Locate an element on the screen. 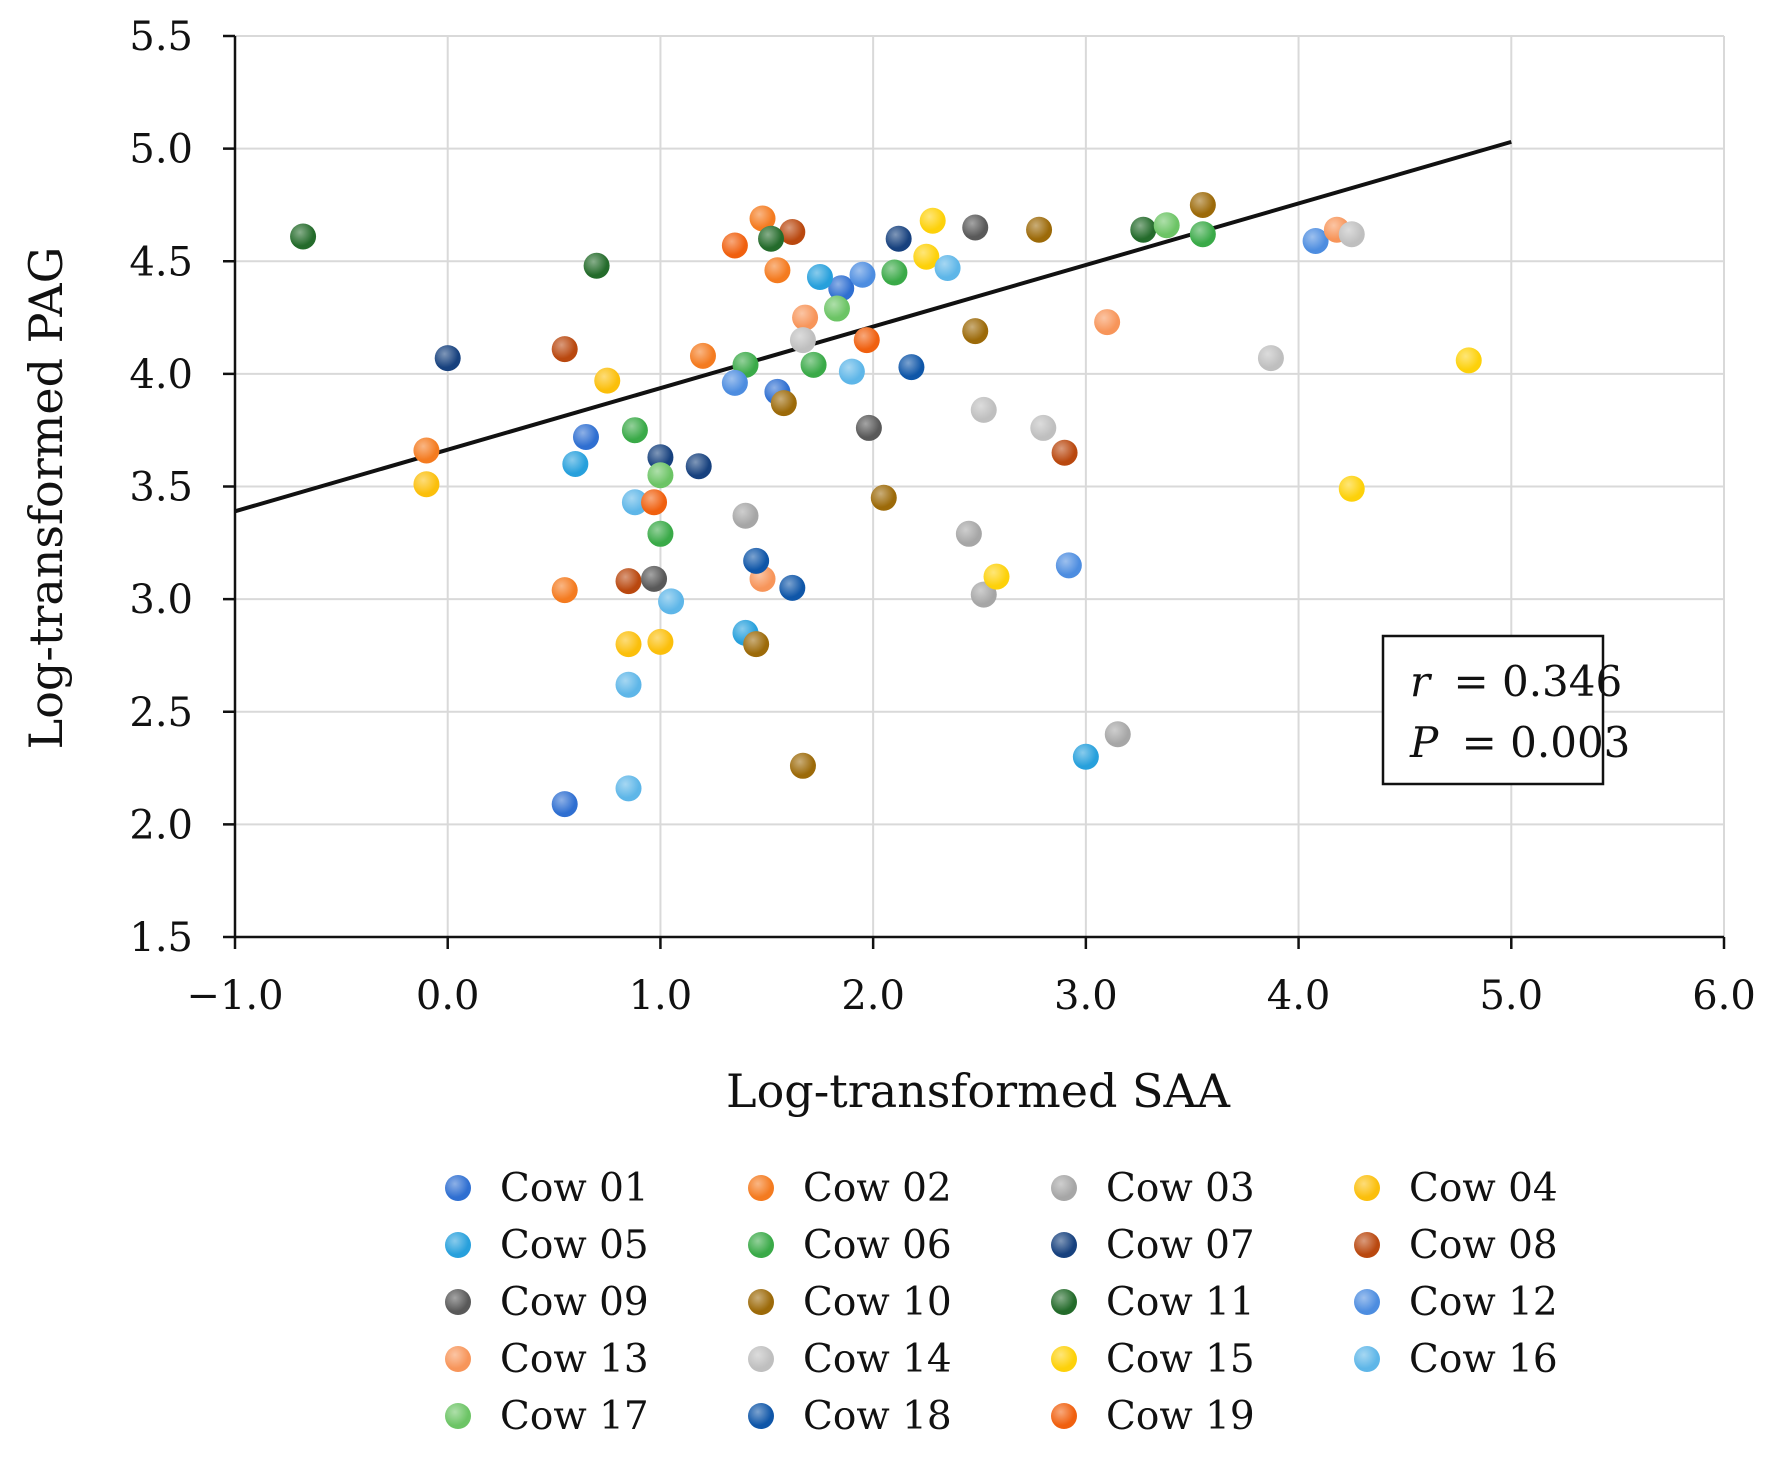  legend-item: Cow 14 is located at coordinates (850, 1359).